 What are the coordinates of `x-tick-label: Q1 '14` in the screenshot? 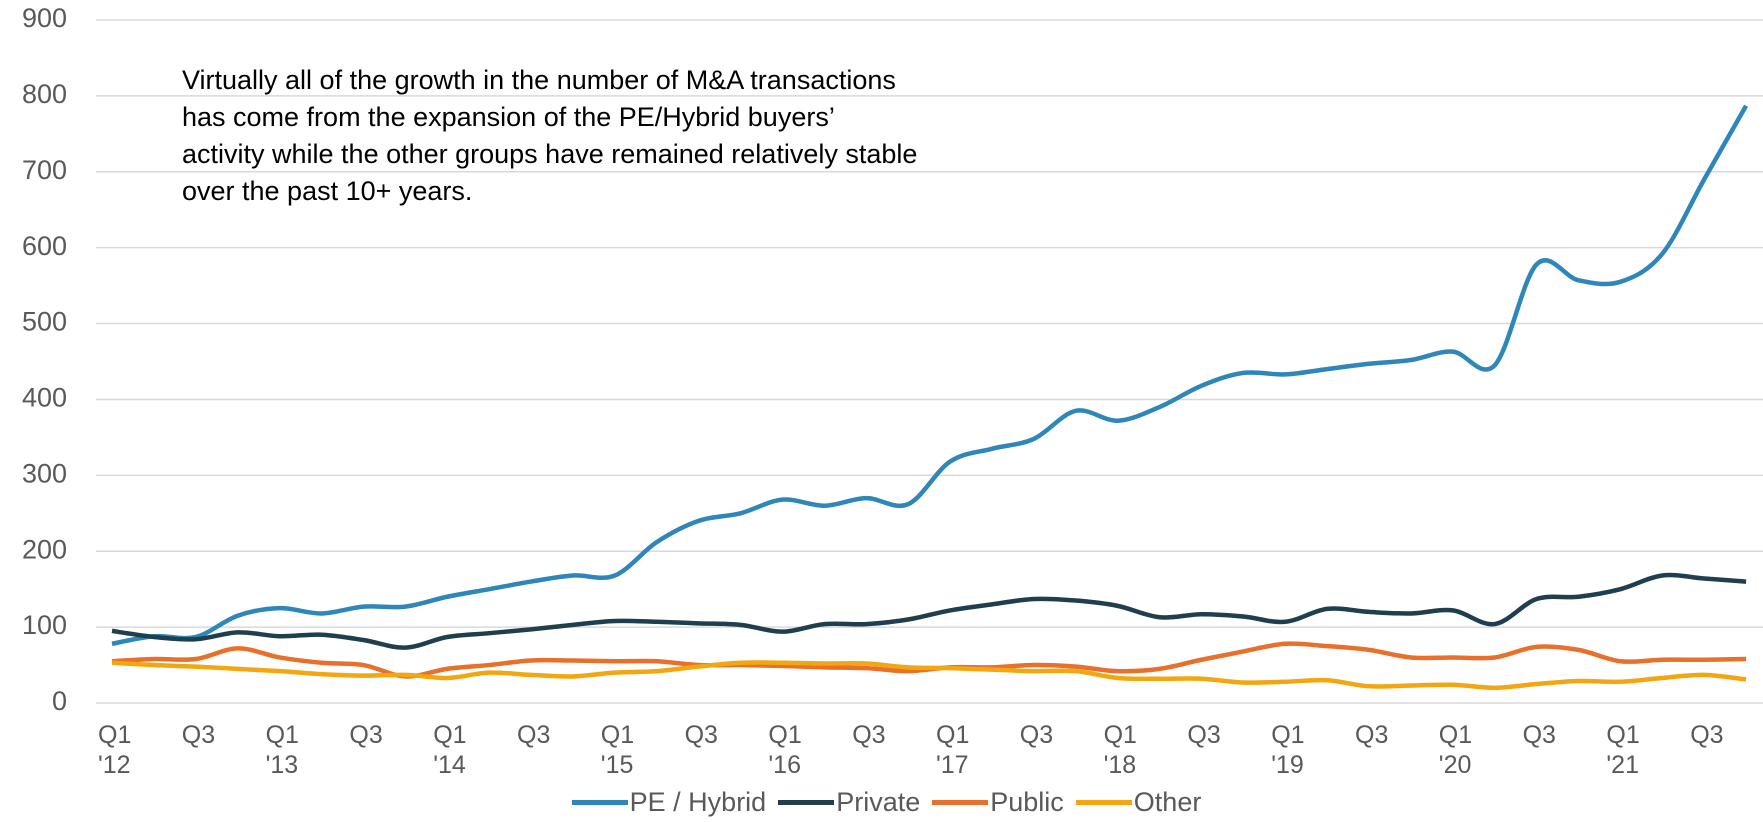 It's located at (450, 750).